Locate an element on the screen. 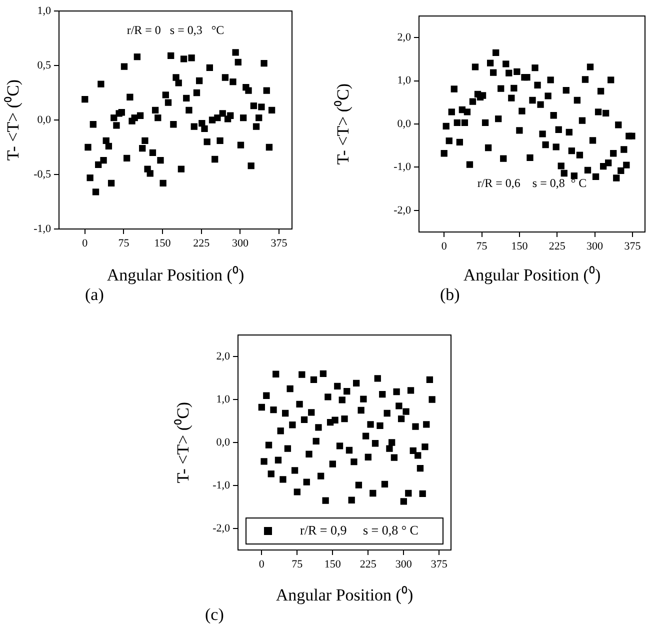 This screenshot has height=634, width=658. text: (a) is located at coordinates (94, 295).